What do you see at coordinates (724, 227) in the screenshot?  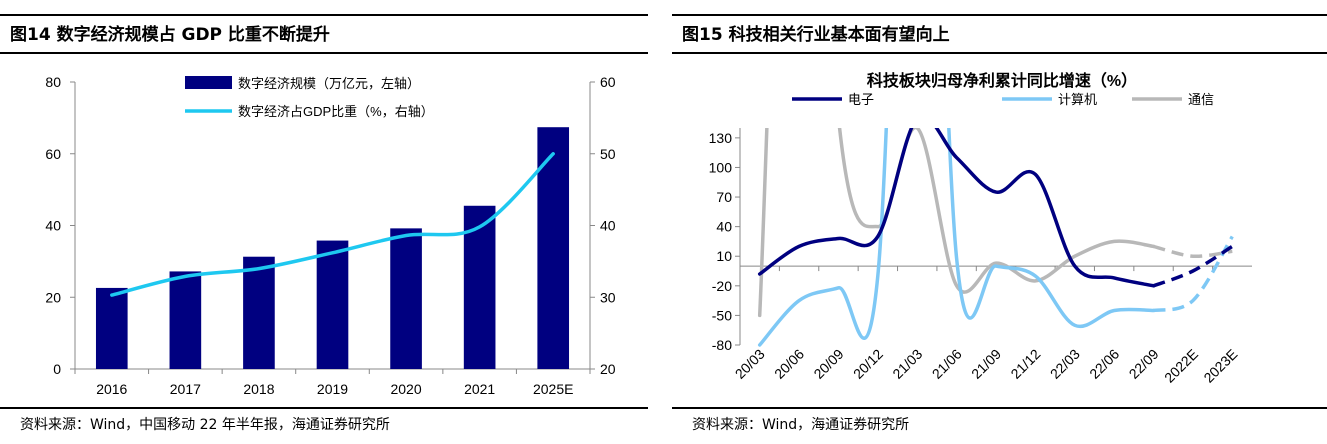 I see `y-tick-label: 40` at bounding box center [724, 227].